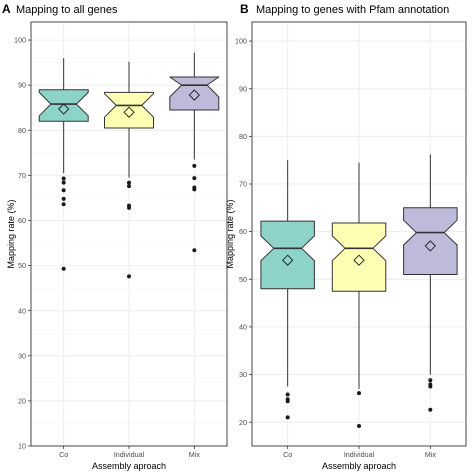 This screenshot has width=474, height=472. Describe the element at coordinates (352, 10) in the screenshot. I see `panel-title: Mapping to genes with Pfam annotation` at that location.